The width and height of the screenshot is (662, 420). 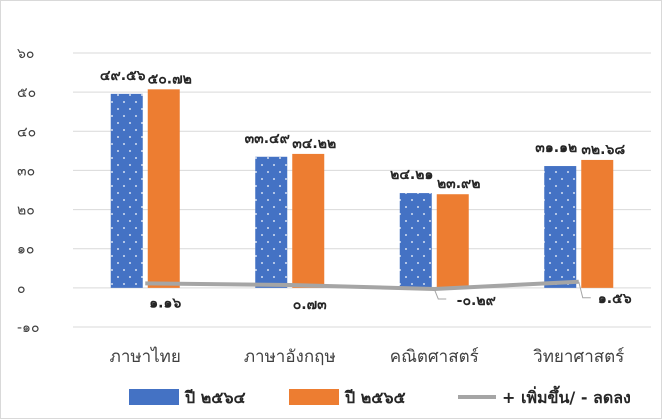 I want to click on legend-label: ปี ๒๕๖๕, so click(x=375, y=397).